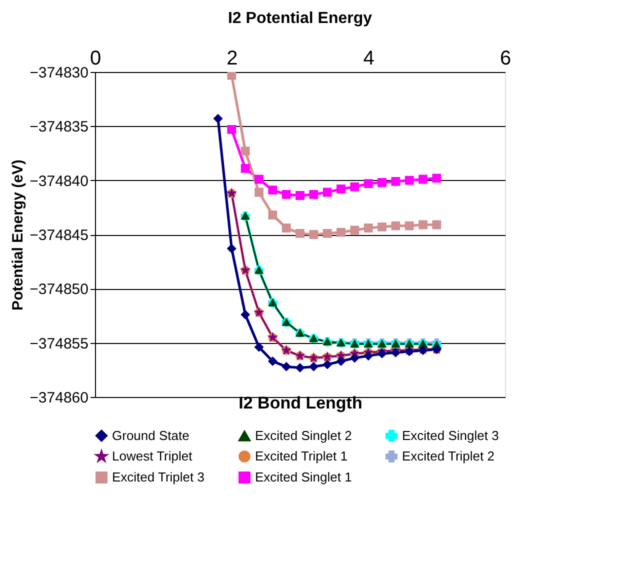 The height and width of the screenshot is (586, 634). What do you see at coordinates (303, 477) in the screenshot?
I see `legend-label: Excited Singlet 1` at bounding box center [303, 477].